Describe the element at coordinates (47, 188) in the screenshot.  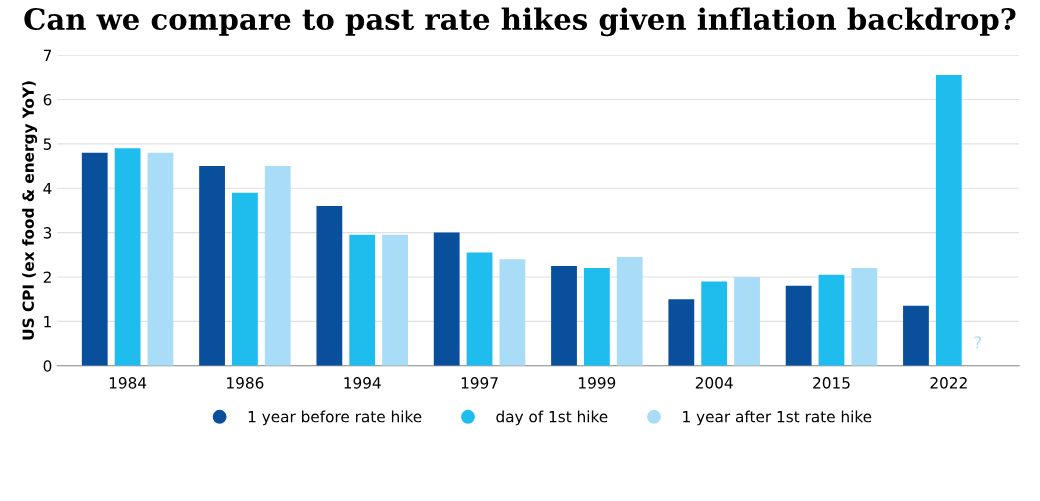
I see `y-tick-label: 4` at that location.